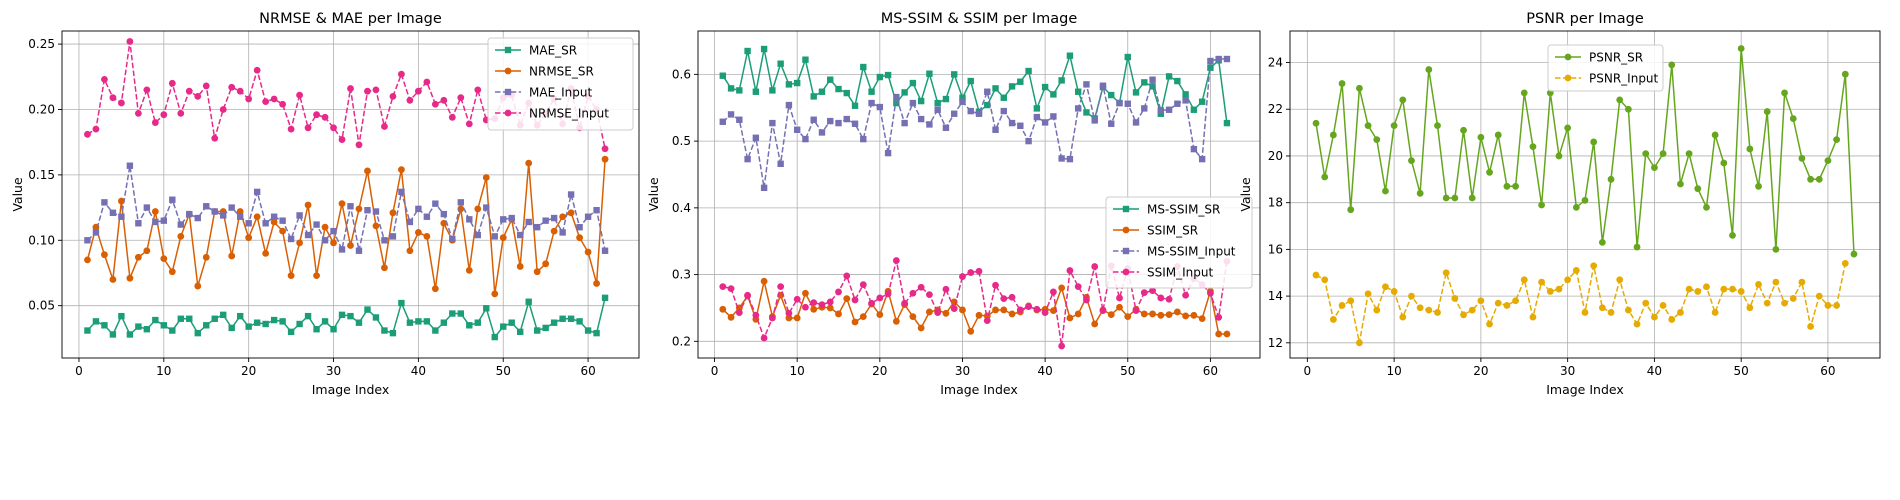 The image size is (1900, 500). I want to click on y-tick-label: 24, so click(1275, 63).